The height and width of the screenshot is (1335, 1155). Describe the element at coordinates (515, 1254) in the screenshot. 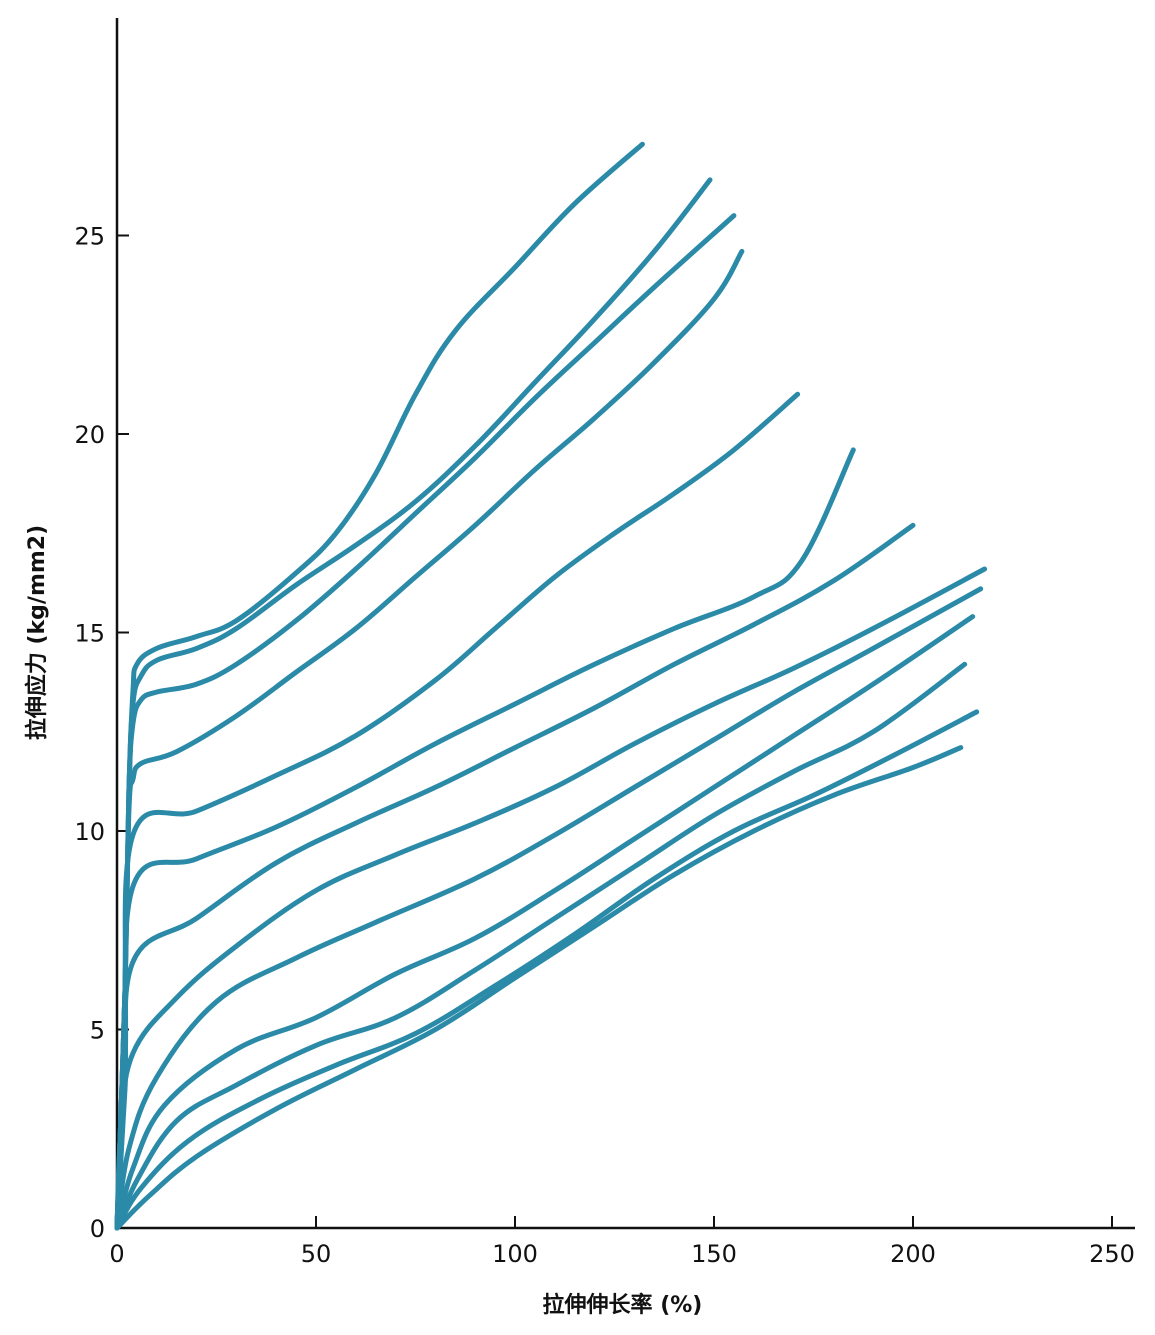

I see `x-tick-label: 100` at that location.